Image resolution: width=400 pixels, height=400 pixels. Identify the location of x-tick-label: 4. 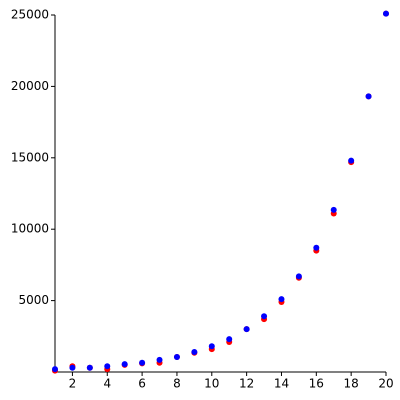
(107, 384).